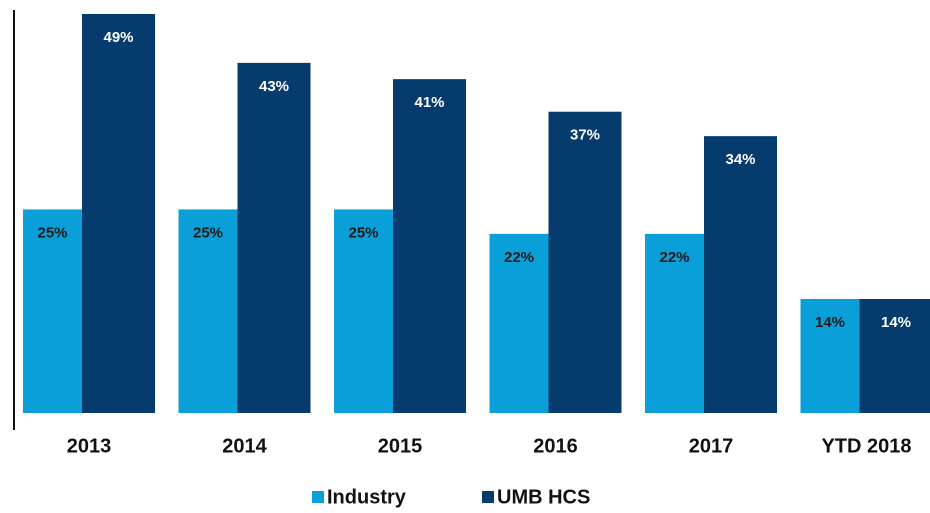  Describe the element at coordinates (118, 37) in the screenshot. I see `value-label: 49%` at that location.